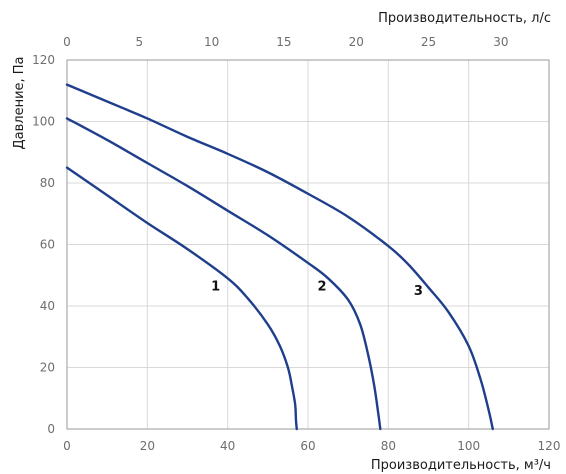 Image resolution: width=566 pixels, height=474 pixels. Describe the element at coordinates (139, 42) in the screenshot. I see `x2-tick-label-1: 5` at that location.